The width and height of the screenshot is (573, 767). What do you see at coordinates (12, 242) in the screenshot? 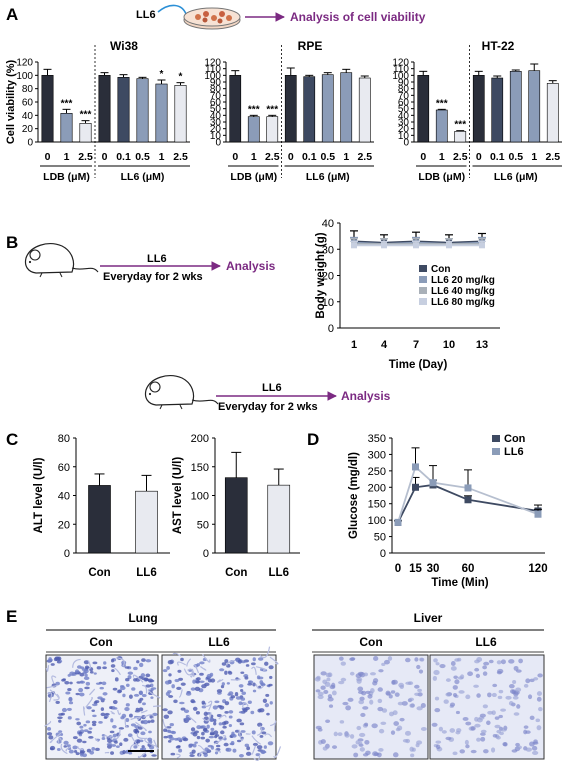
I see `panel-label-b: B` at bounding box center [12, 242].